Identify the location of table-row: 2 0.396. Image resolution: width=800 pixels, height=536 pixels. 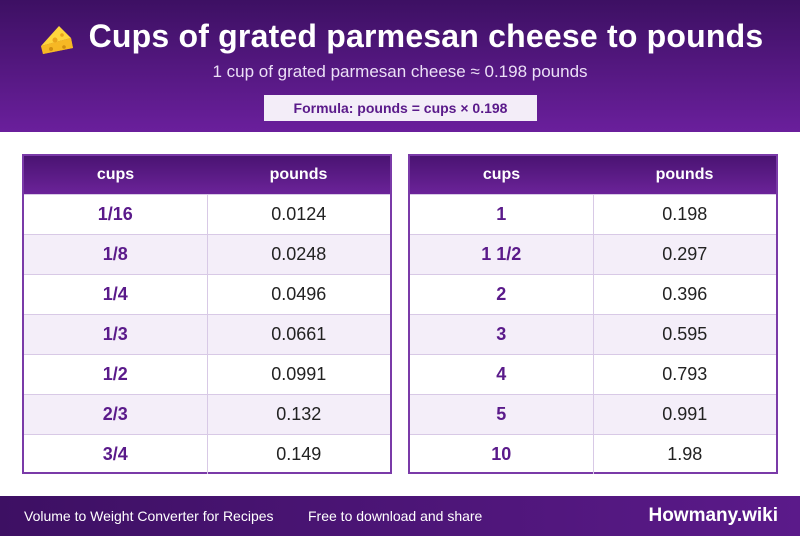
(593, 293).